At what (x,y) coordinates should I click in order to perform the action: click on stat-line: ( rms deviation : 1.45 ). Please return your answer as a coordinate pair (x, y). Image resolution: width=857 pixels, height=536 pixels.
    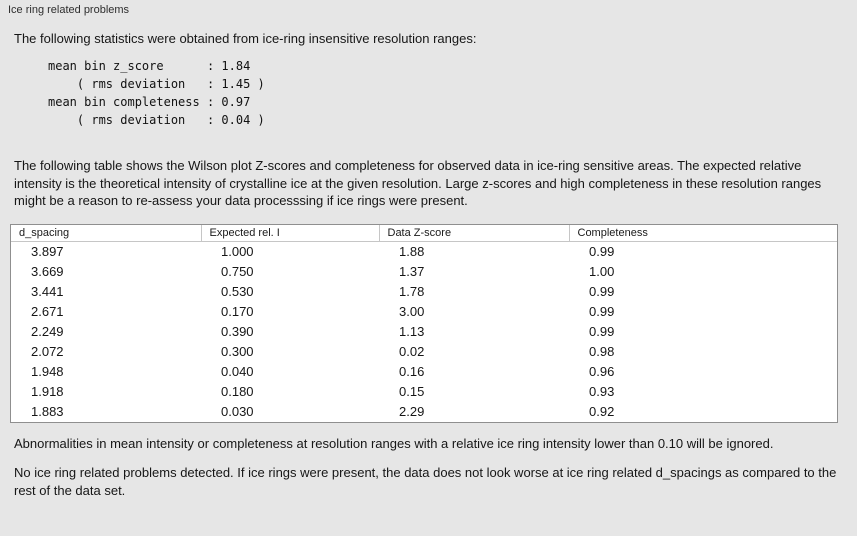
    Looking at the image, I should click on (156, 84).